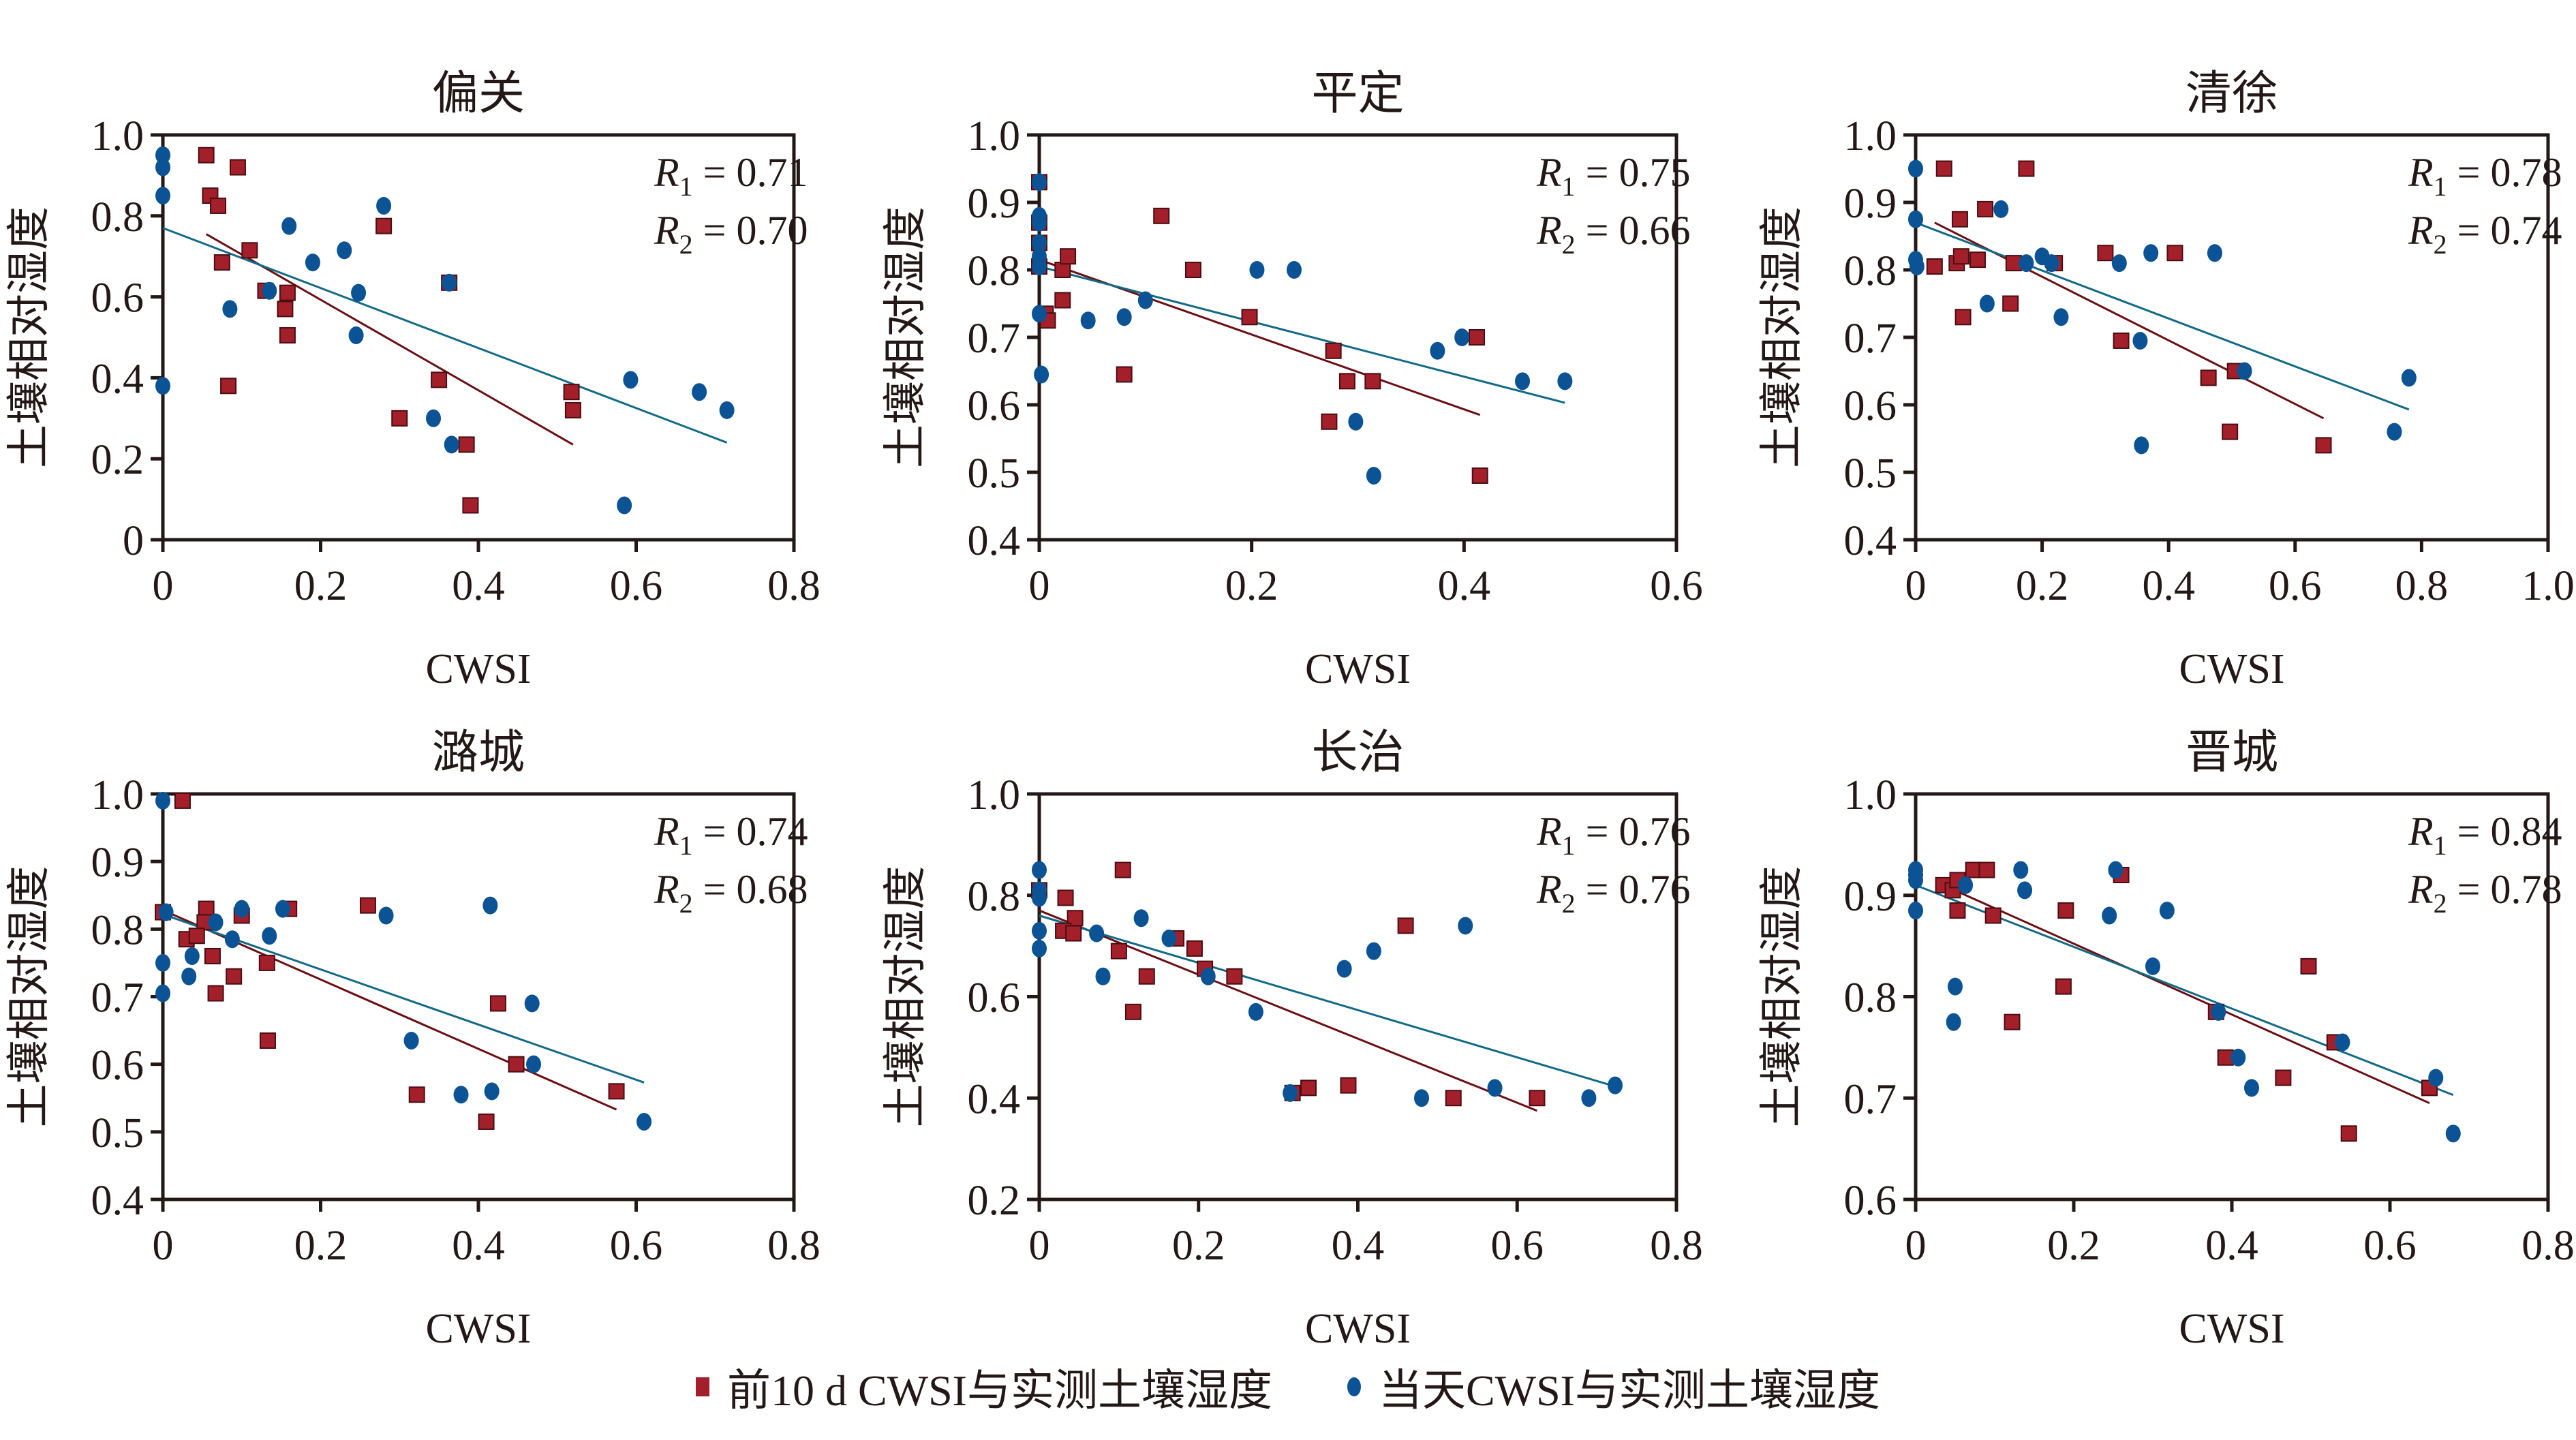  I want to click on r-annotation: R2 = 0.76, so click(1613, 893).